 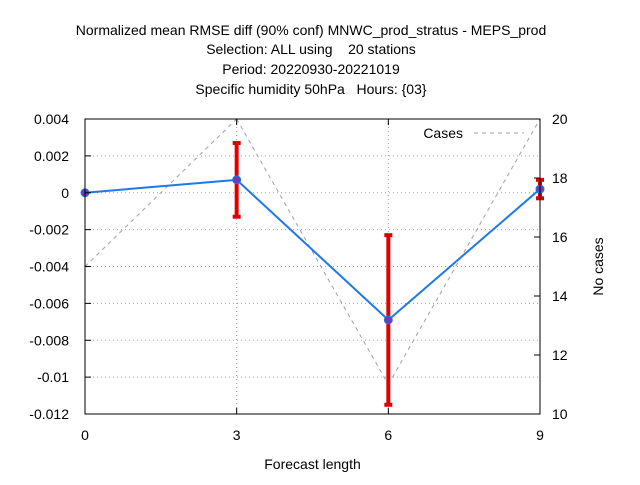 What do you see at coordinates (560, 414) in the screenshot?
I see `y2-tick-label: 10` at bounding box center [560, 414].